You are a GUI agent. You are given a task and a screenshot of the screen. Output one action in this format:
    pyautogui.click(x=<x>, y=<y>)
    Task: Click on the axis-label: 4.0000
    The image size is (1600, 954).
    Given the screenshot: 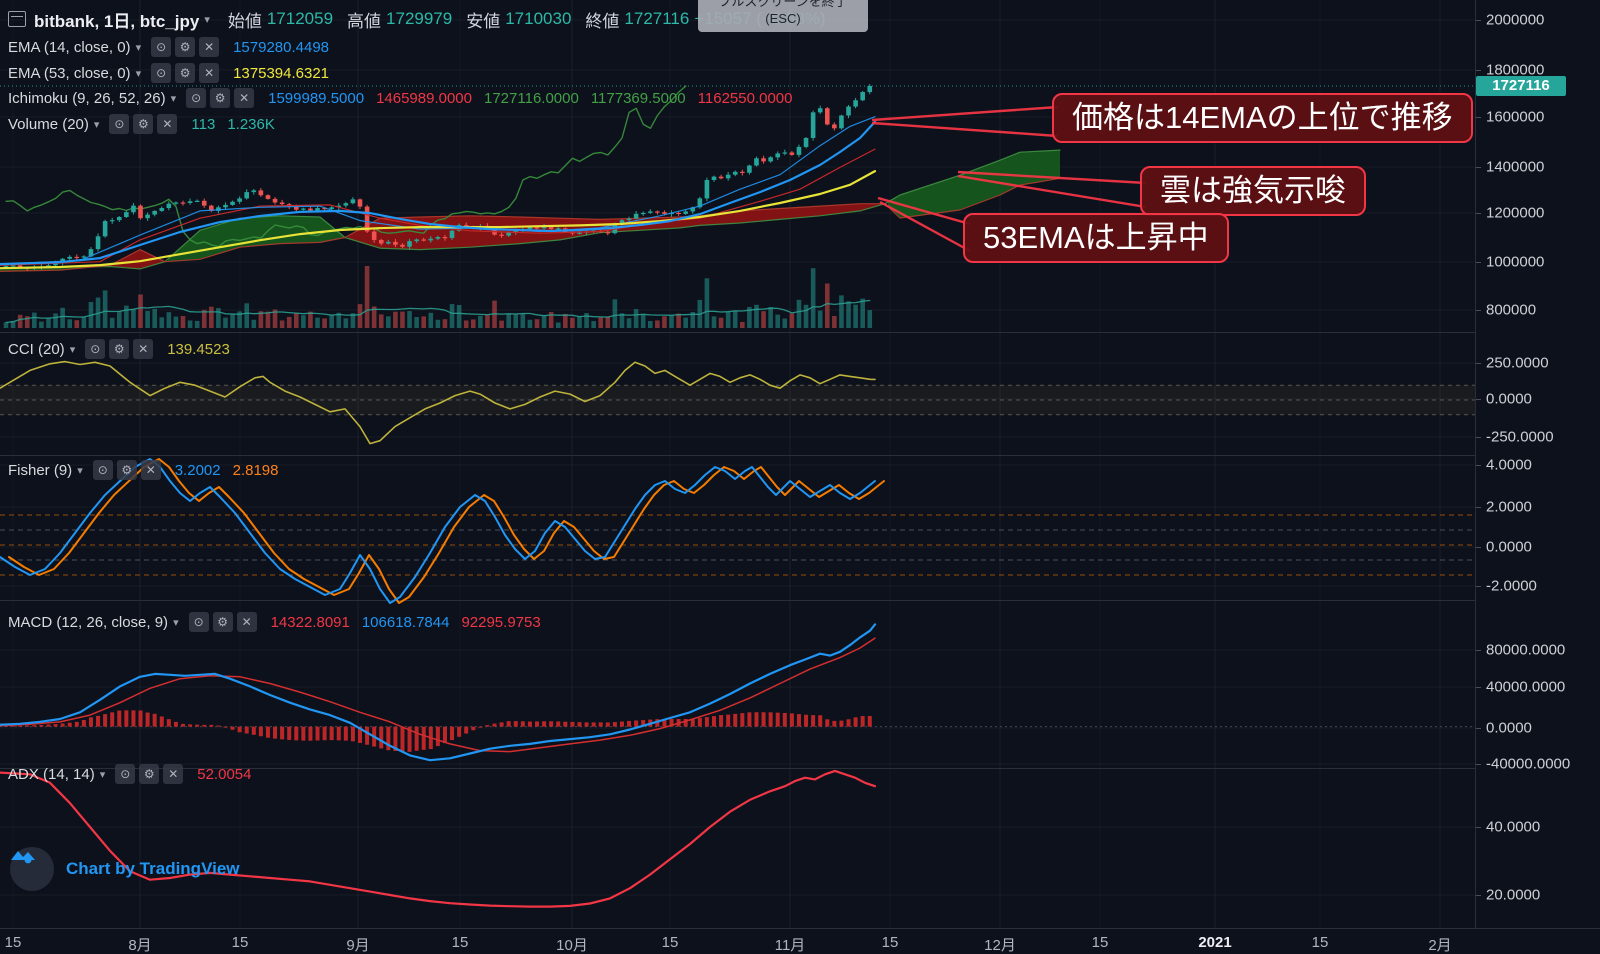 What is the action you would take?
    pyautogui.click(x=1509, y=465)
    